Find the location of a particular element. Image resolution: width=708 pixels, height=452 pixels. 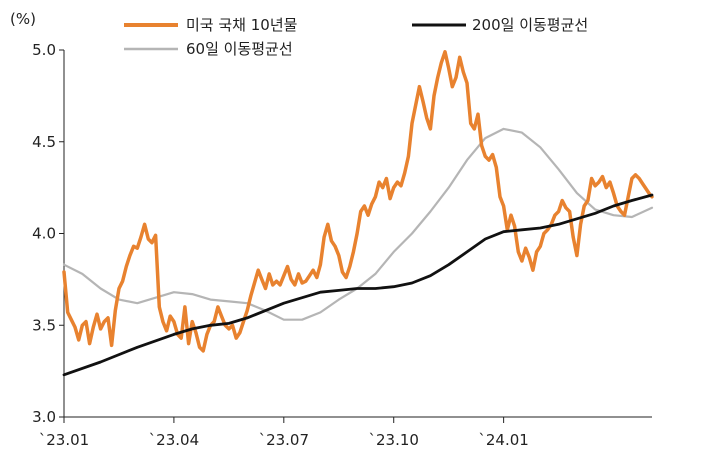

y-tick-label: 4.0 is located at coordinates (44, 234).